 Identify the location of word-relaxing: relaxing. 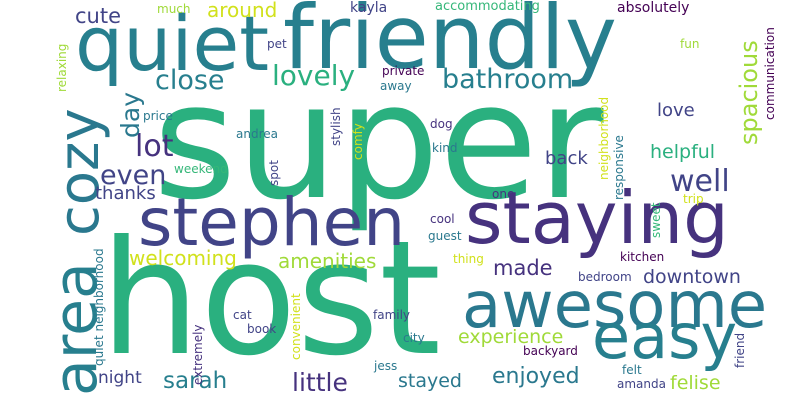
(62, 67).